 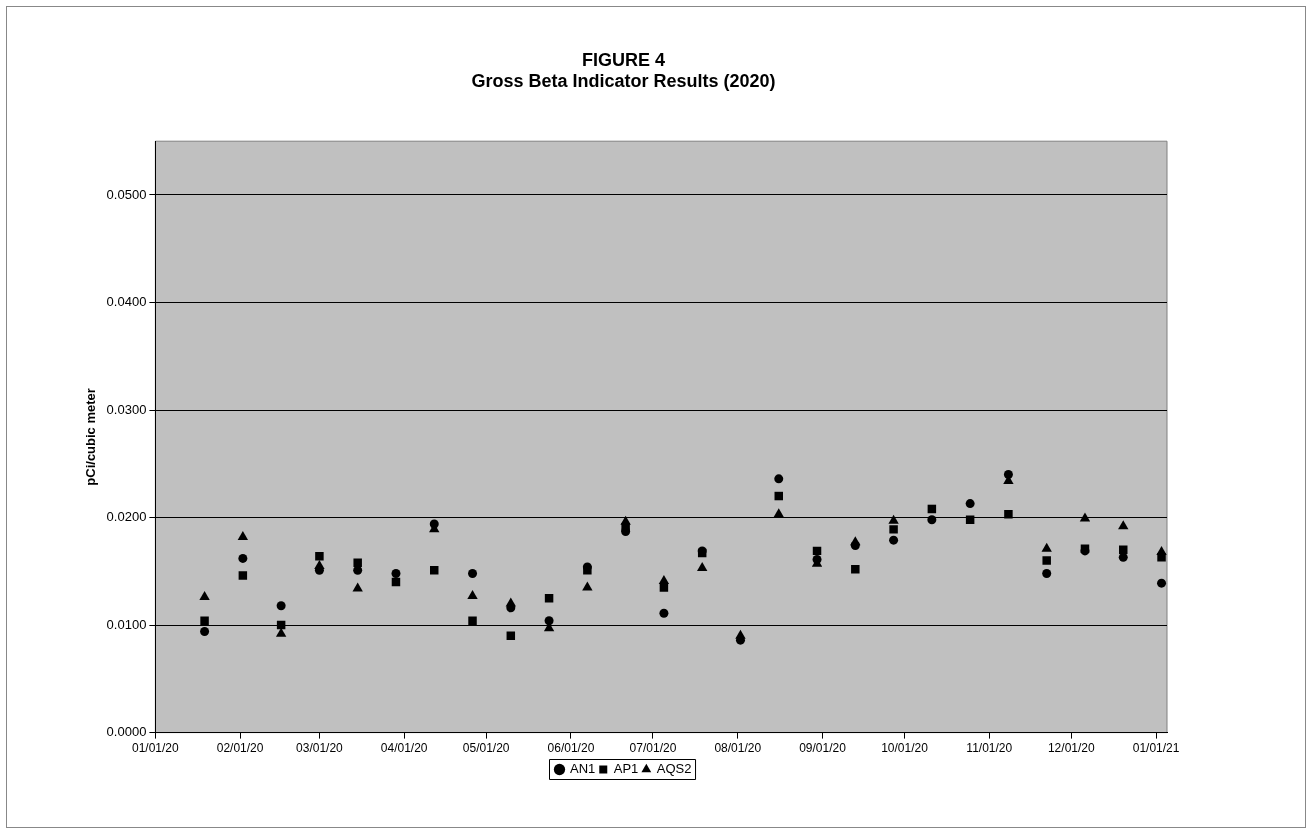 I want to click on chart-title: FIGURE 4, so click(x=623, y=59).